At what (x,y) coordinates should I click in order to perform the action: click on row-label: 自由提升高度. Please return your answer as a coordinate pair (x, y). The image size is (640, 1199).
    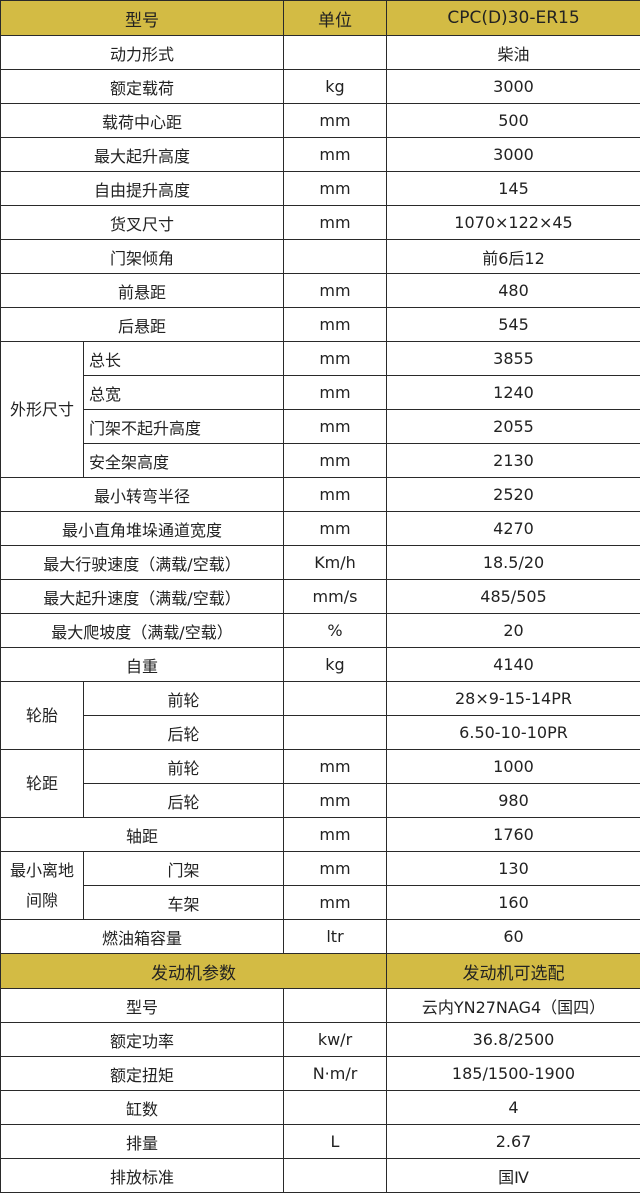
    Looking at the image, I should click on (142, 188).